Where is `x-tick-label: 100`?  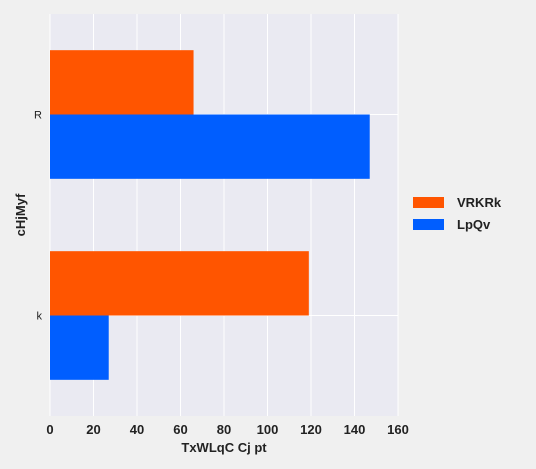 x-tick-label: 100 is located at coordinates (268, 429).